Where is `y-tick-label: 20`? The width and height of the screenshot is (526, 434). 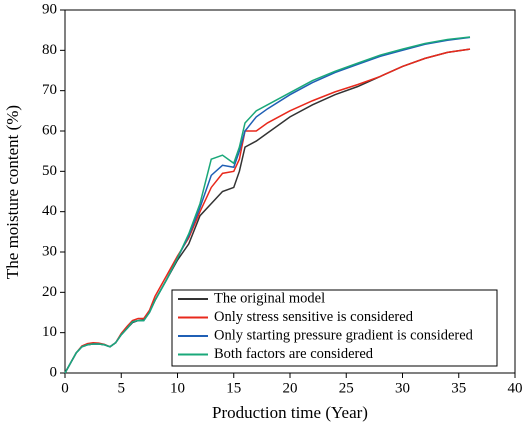 y-tick-label: 20 is located at coordinates (49, 292).